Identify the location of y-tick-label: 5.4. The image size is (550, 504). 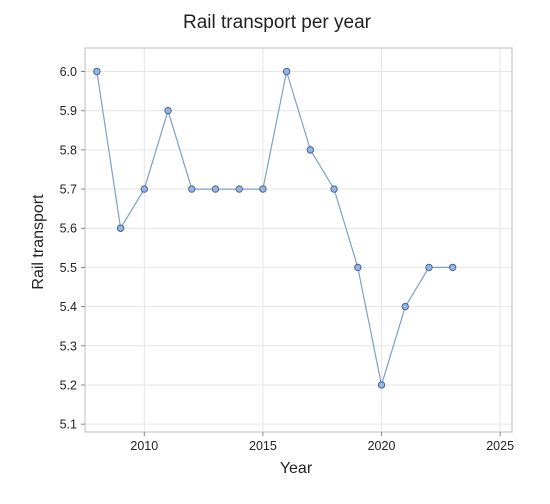
(68, 307).